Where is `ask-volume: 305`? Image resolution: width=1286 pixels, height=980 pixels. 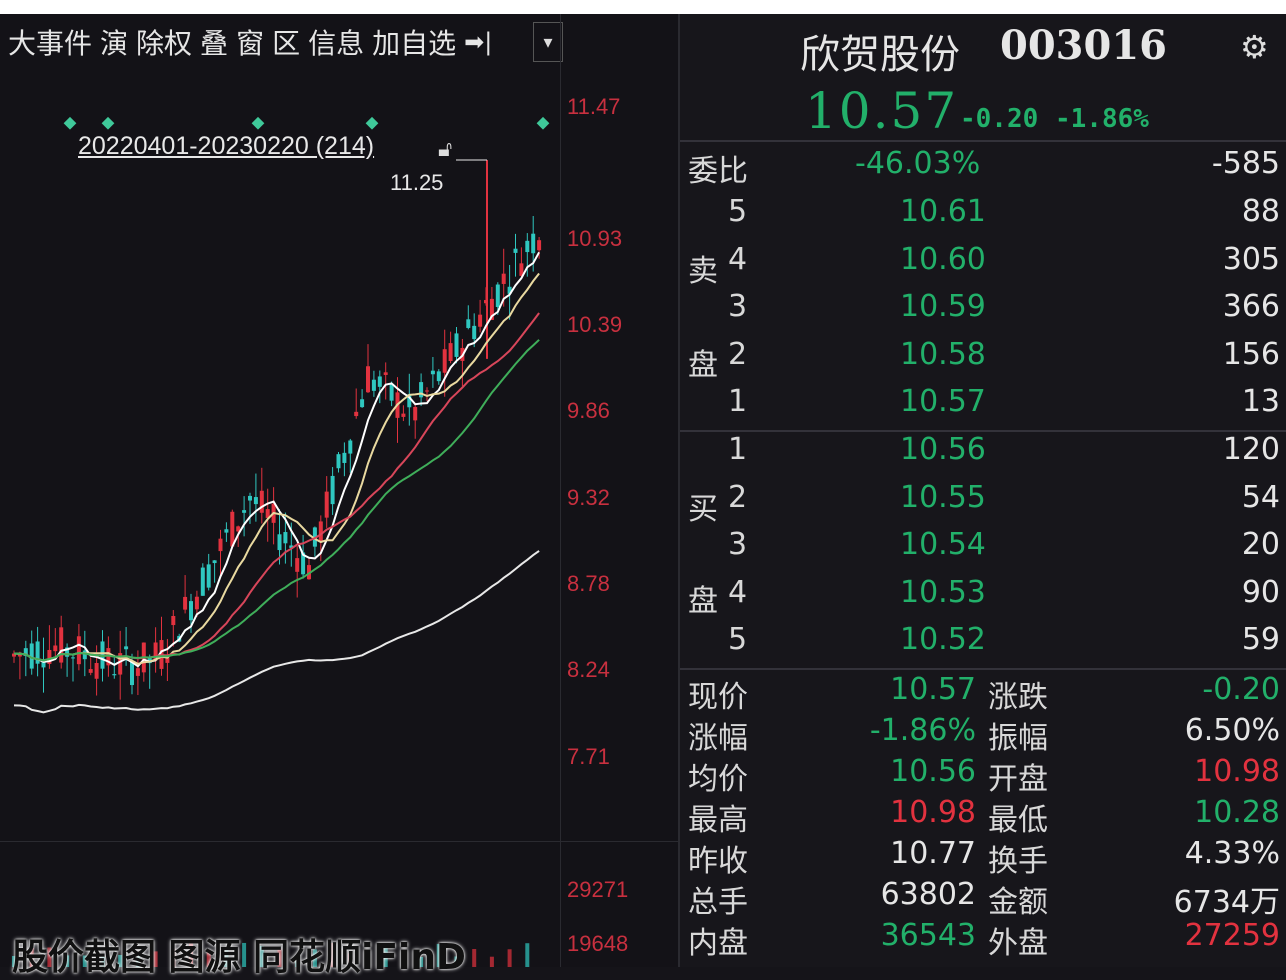
ask-volume: 305 is located at coordinates (1251, 259).